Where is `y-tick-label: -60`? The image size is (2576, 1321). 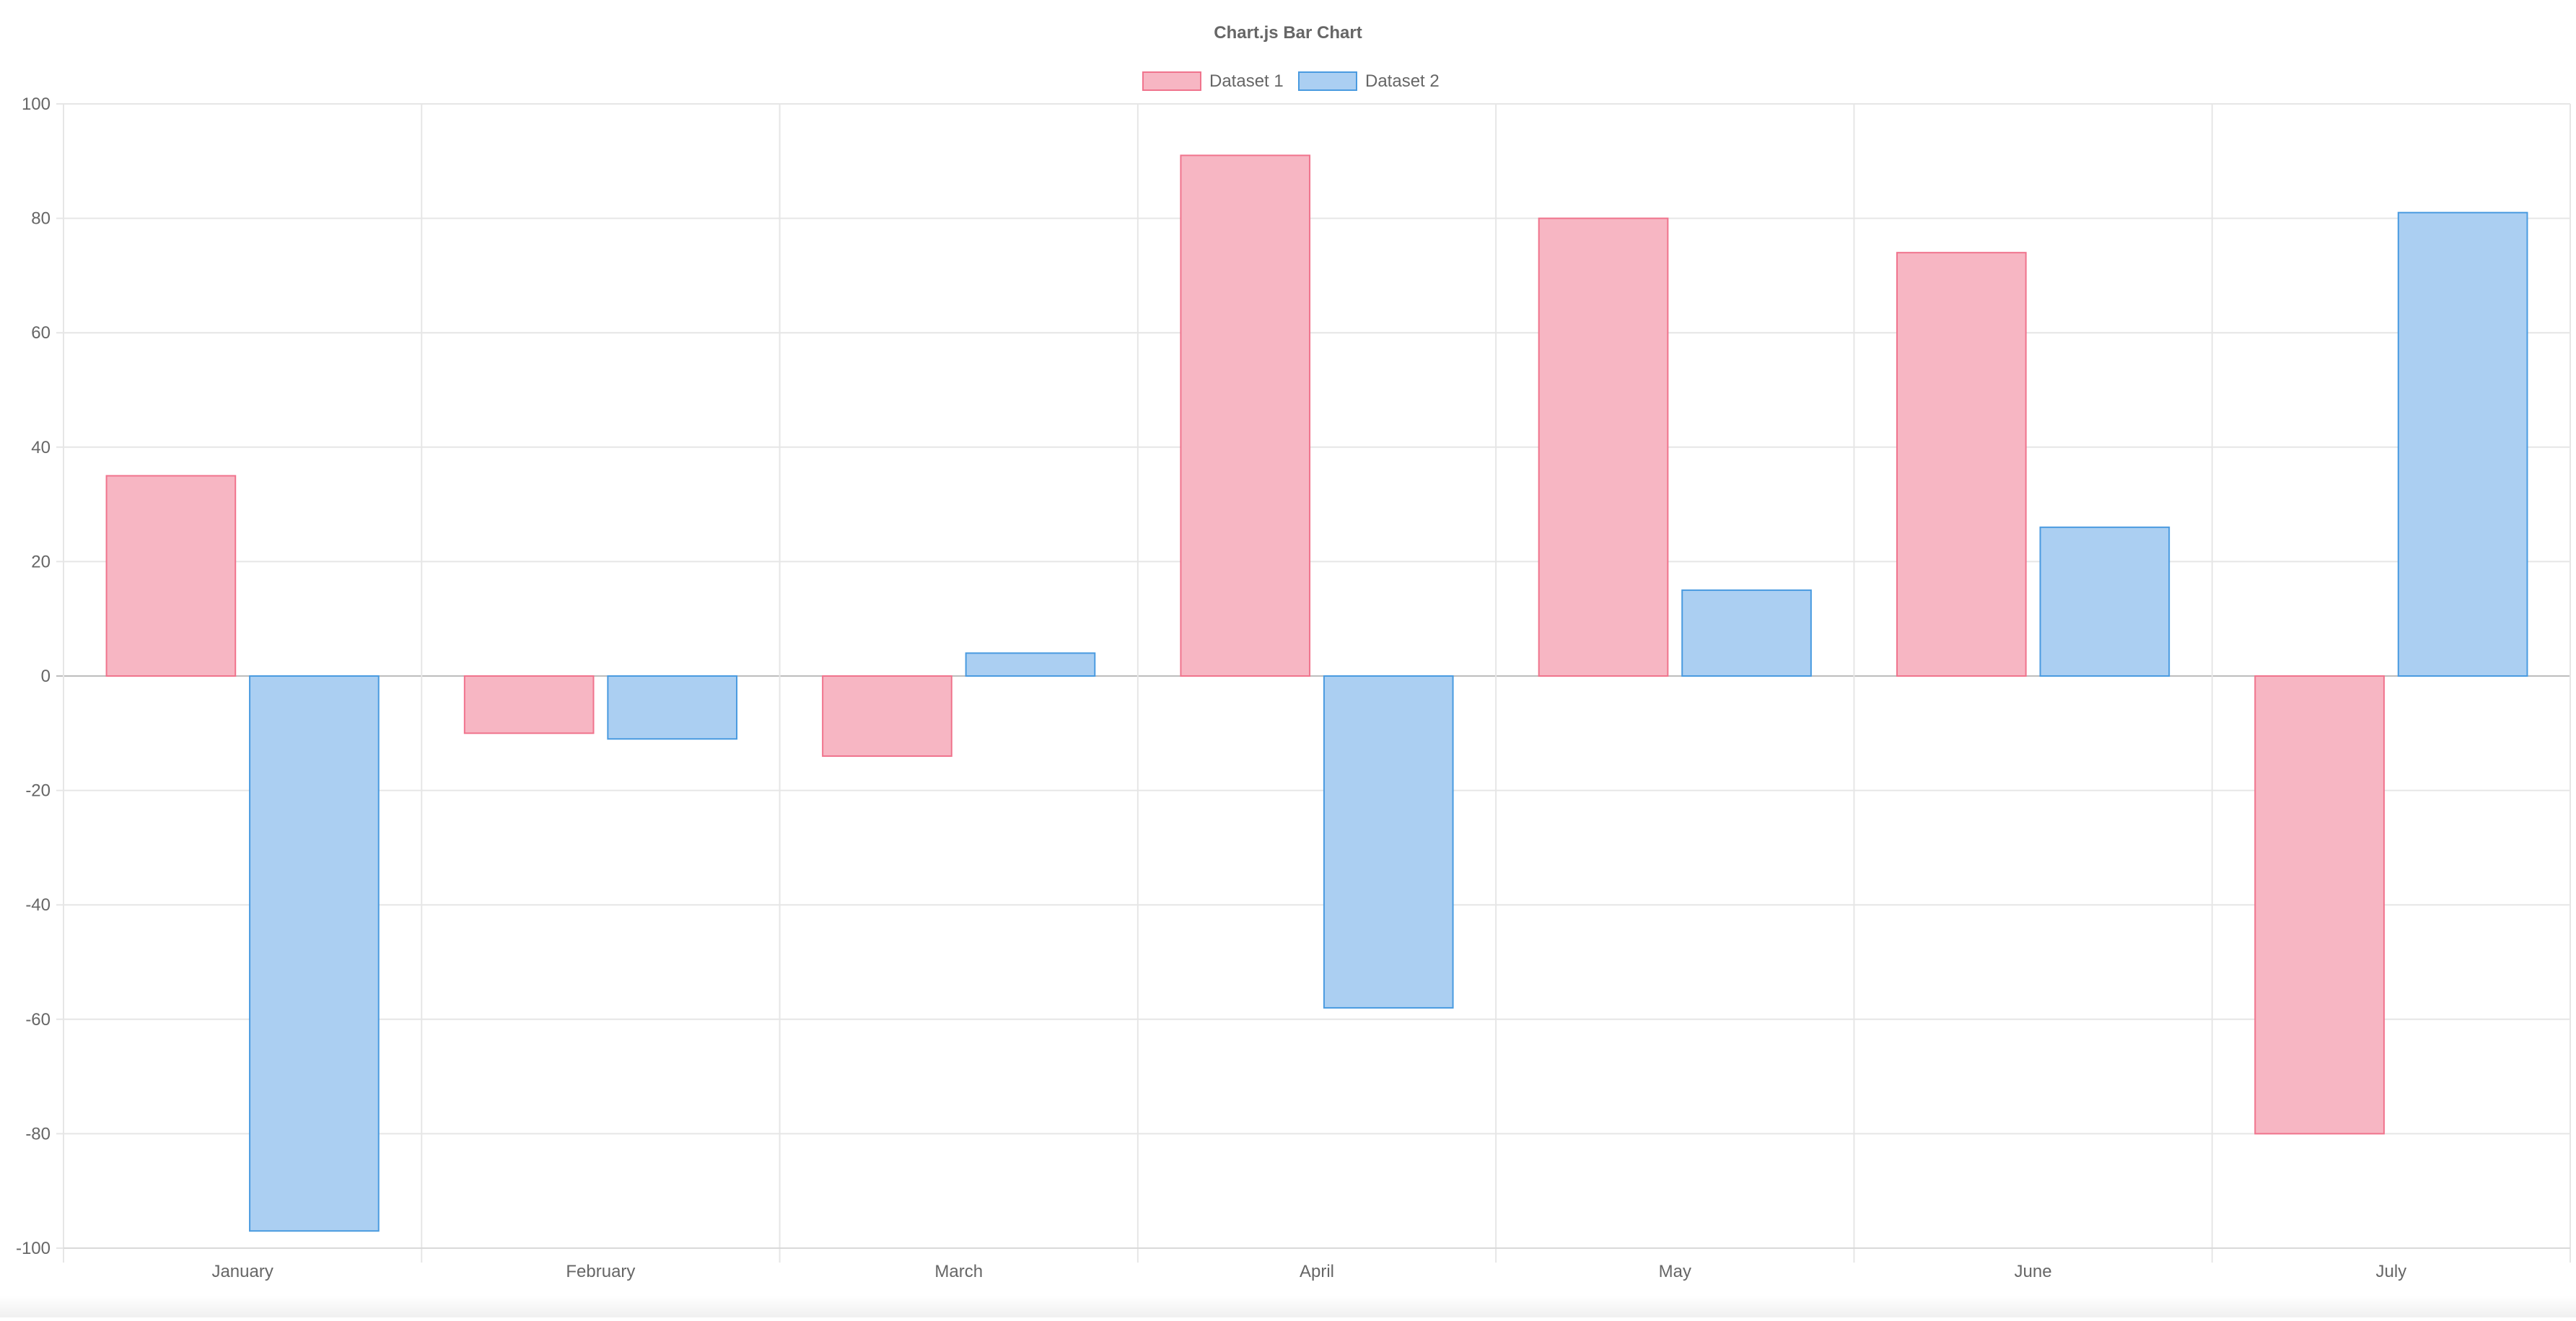 y-tick-label: -60 is located at coordinates (38, 1020).